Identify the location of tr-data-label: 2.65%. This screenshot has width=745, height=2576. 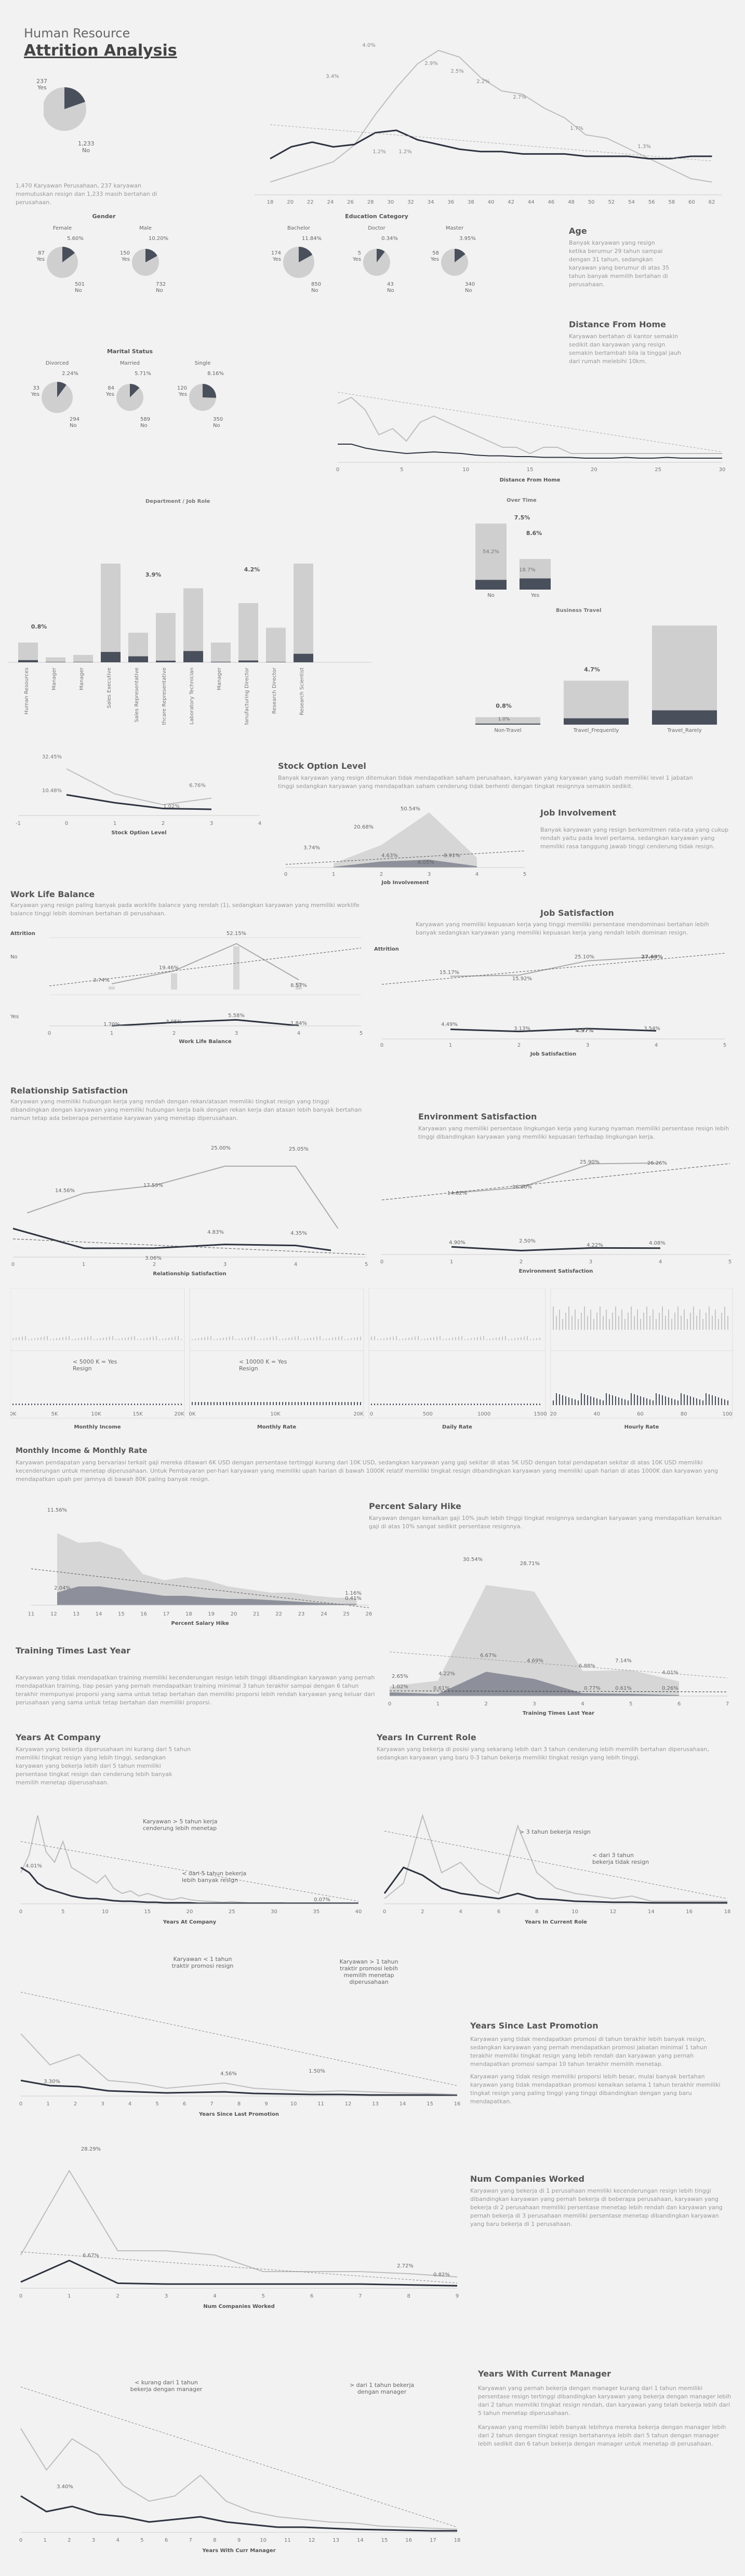
(400, 1676).